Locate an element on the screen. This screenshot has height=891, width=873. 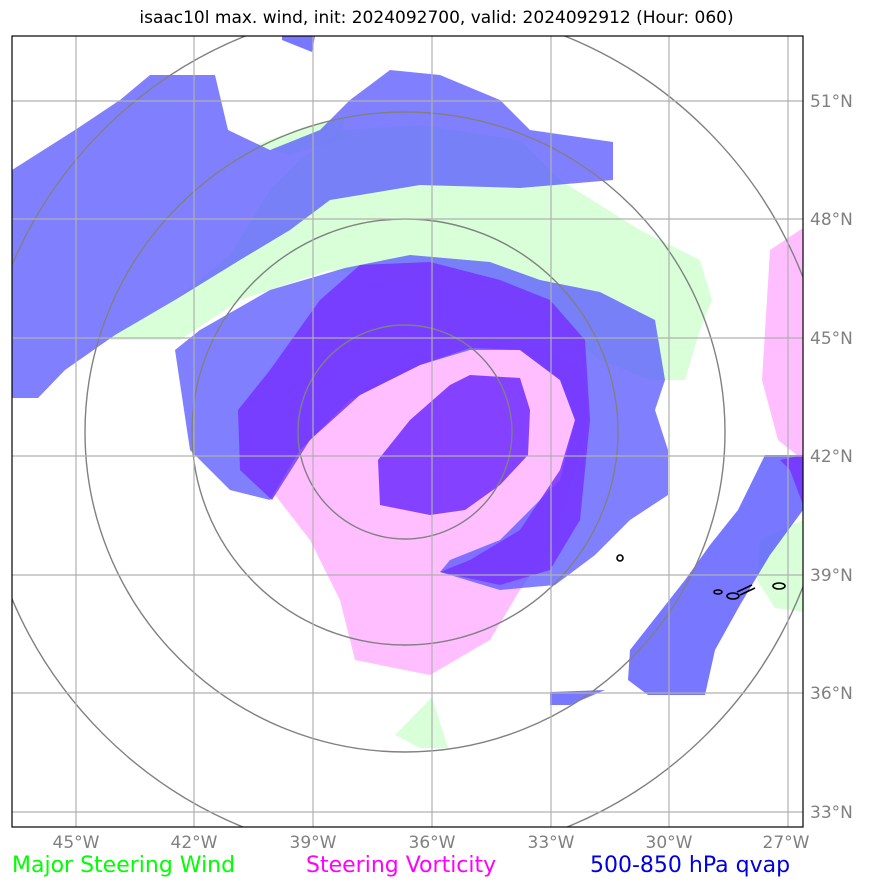
latitude-label: 33°N is located at coordinates (831, 813).